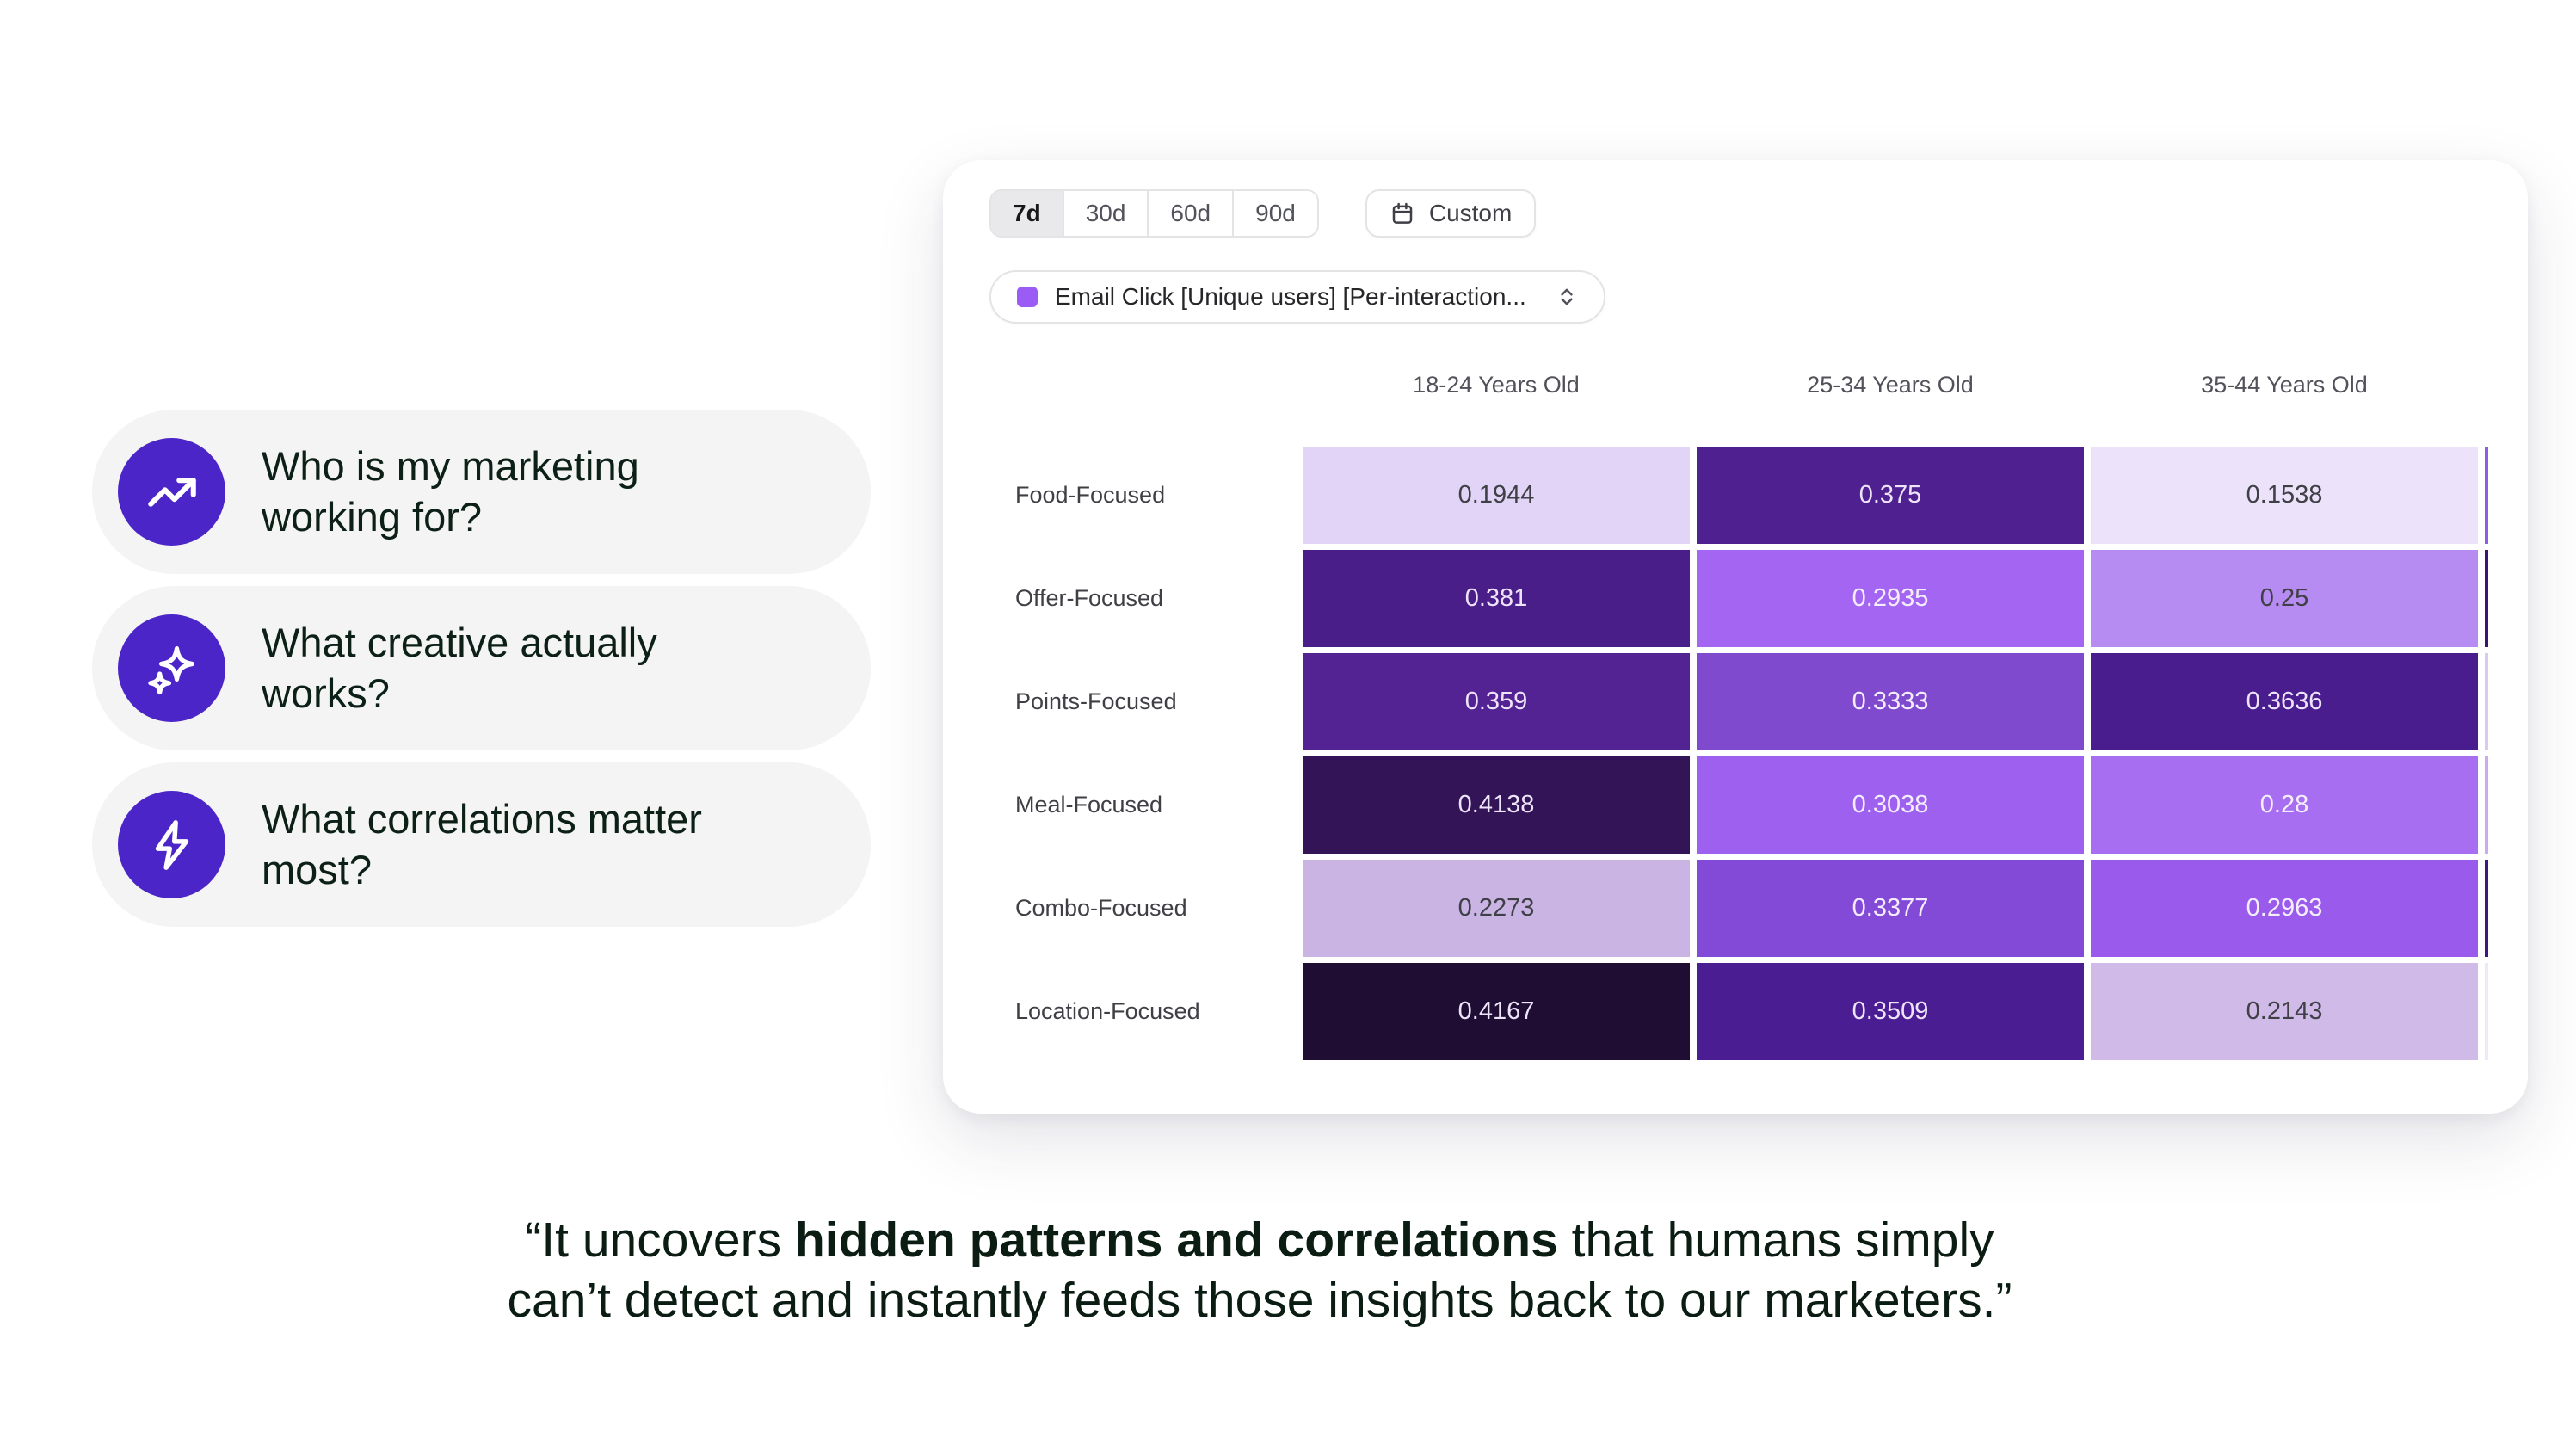  What do you see at coordinates (171, 668) in the screenshot?
I see `sparkles-icon` at bounding box center [171, 668].